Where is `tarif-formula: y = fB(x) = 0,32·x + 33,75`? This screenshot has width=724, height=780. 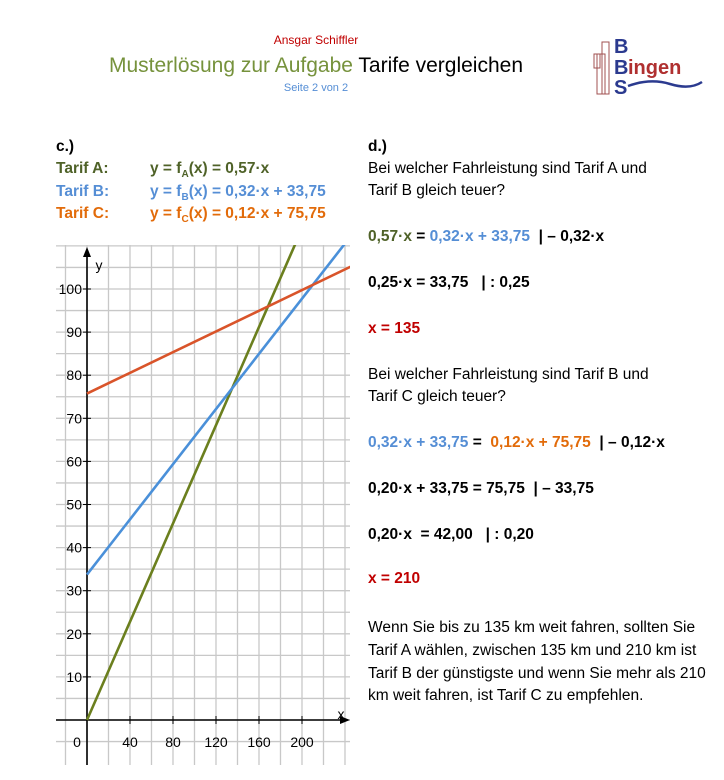
tarif-formula: y = fB(x) = 0,32·x + 33,75 is located at coordinates (238, 193).